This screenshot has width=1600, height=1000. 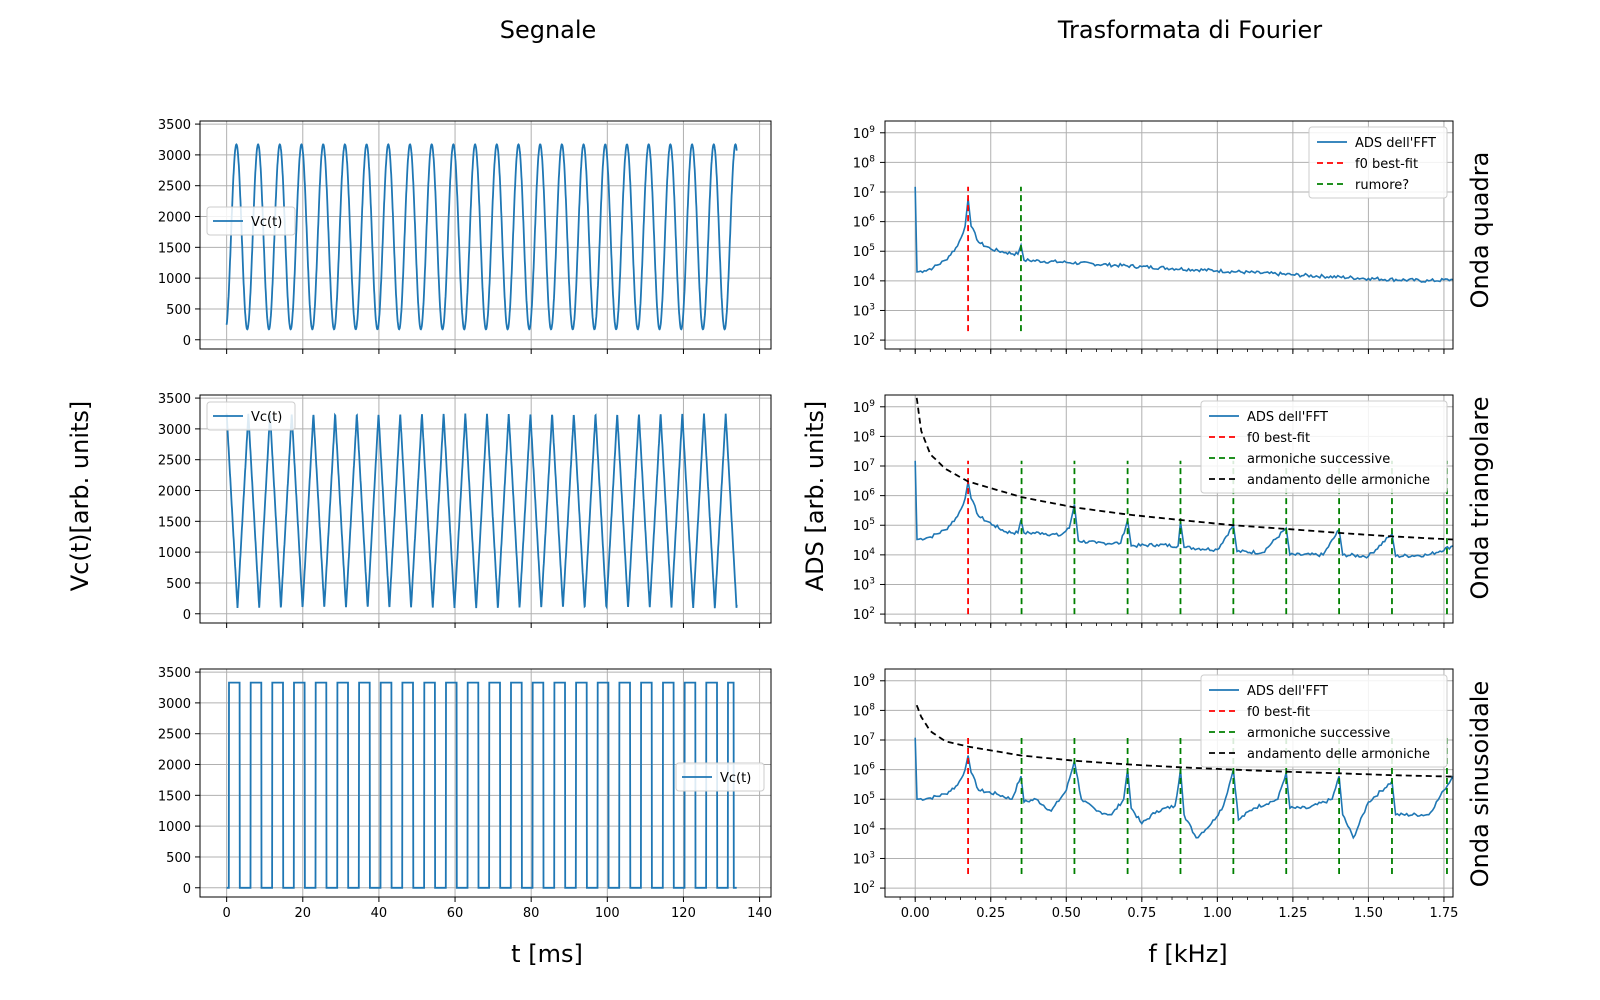 I want to click on fft-panel-3-spectrum-line, so click(x=1184, y=788).